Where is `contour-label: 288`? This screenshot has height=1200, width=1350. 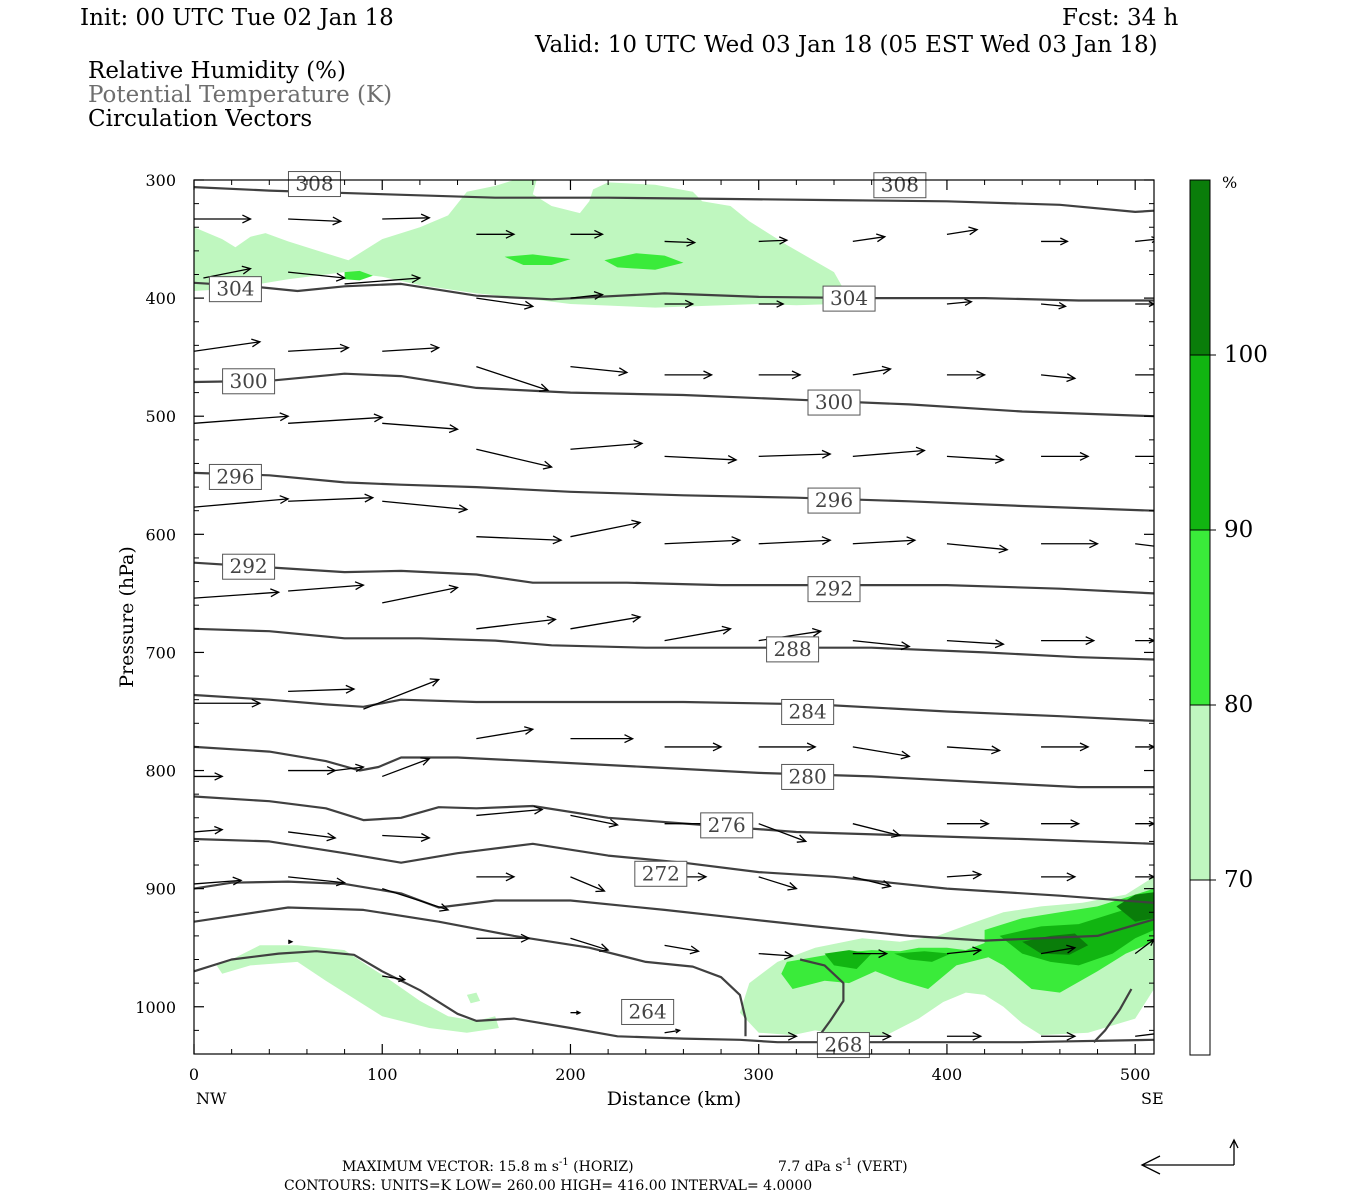 contour-label: 288 is located at coordinates (793, 649).